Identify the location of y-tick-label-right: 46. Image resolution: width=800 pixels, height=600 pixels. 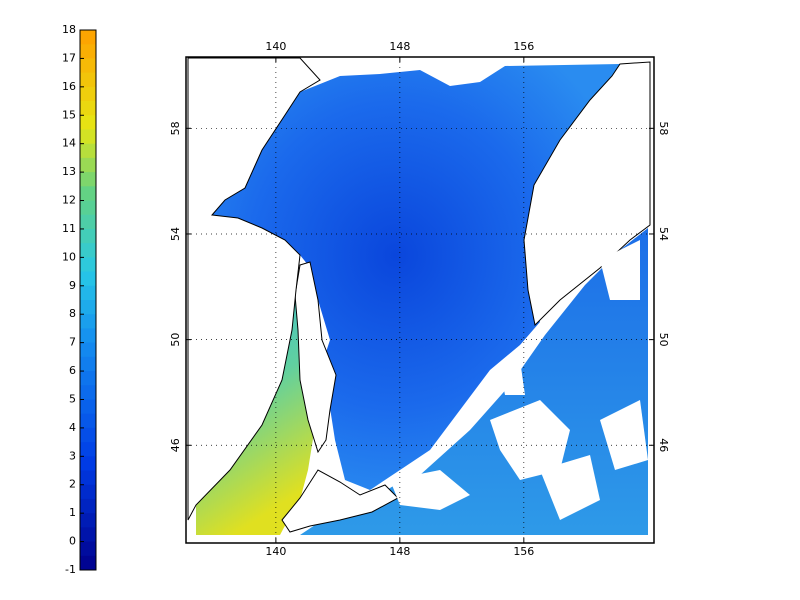
(663, 445).